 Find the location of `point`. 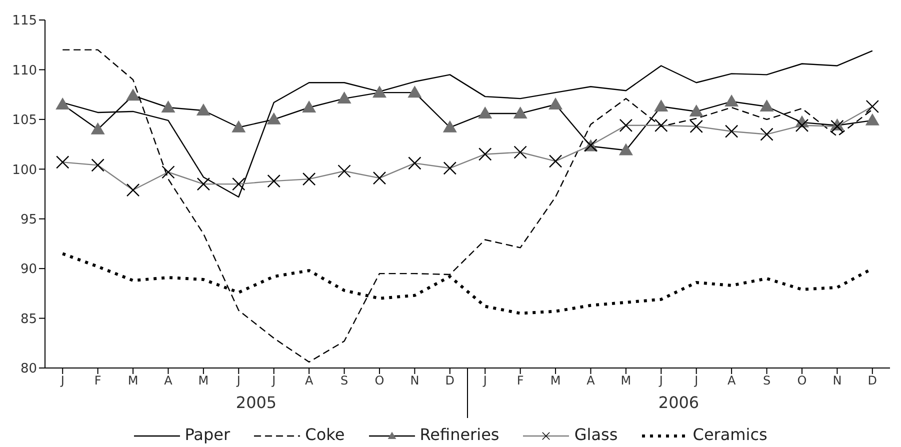

point is located at coordinates (661, 125).